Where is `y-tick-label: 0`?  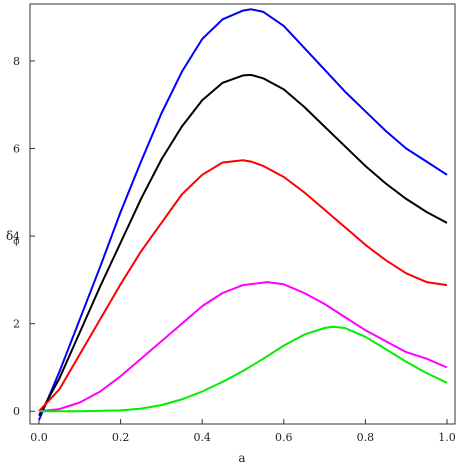
y-tick-label: 0 is located at coordinates (16, 411).